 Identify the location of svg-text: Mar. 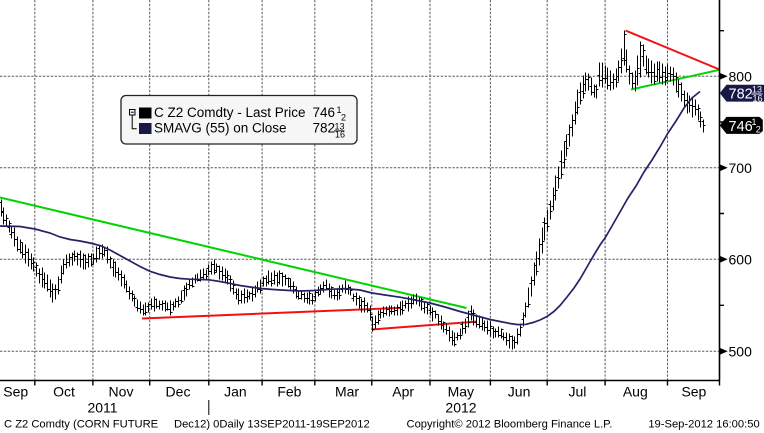
(347, 392).